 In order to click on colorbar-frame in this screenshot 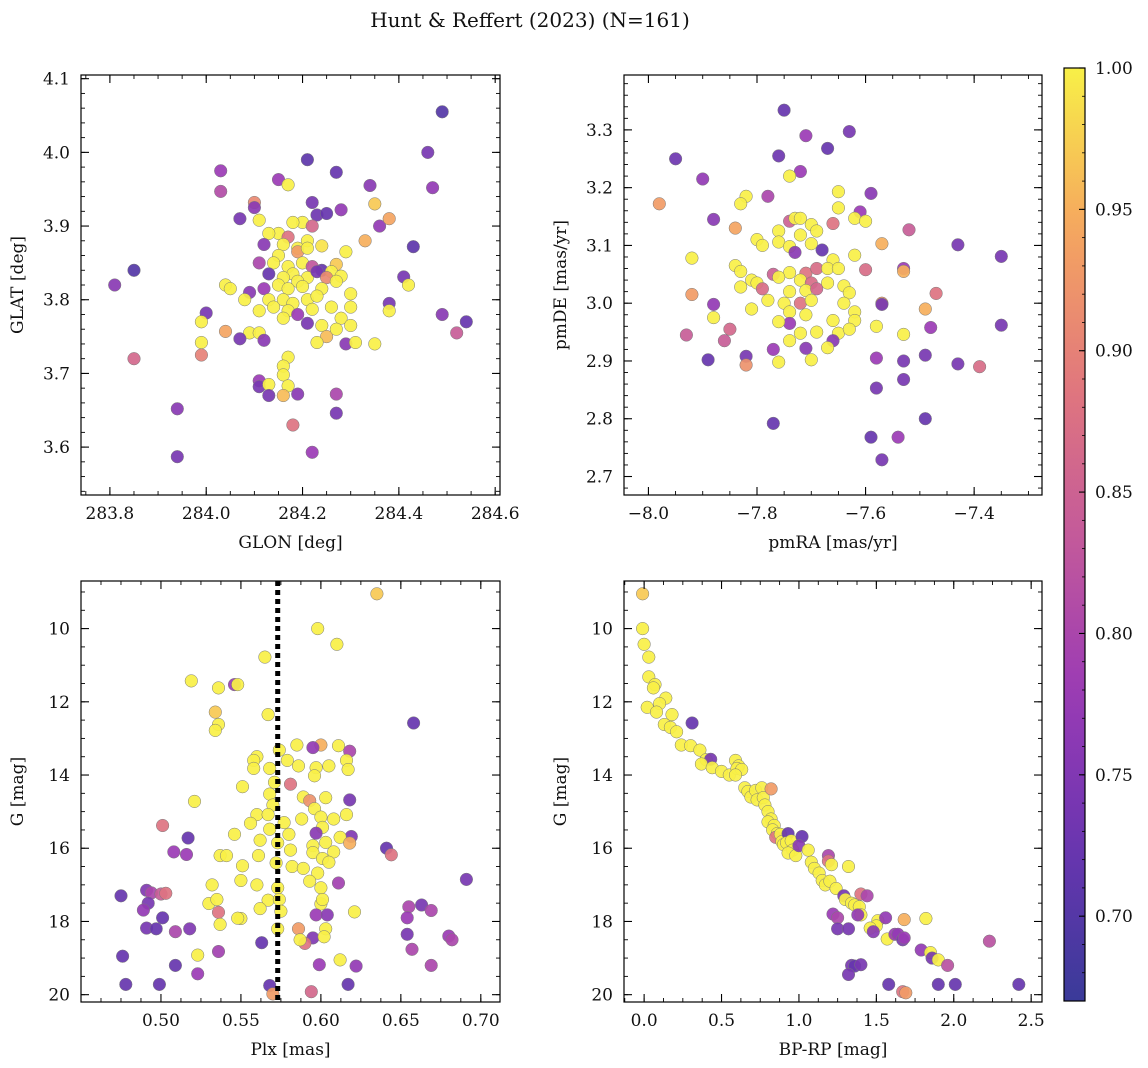, I will do `click(1074, 534)`.